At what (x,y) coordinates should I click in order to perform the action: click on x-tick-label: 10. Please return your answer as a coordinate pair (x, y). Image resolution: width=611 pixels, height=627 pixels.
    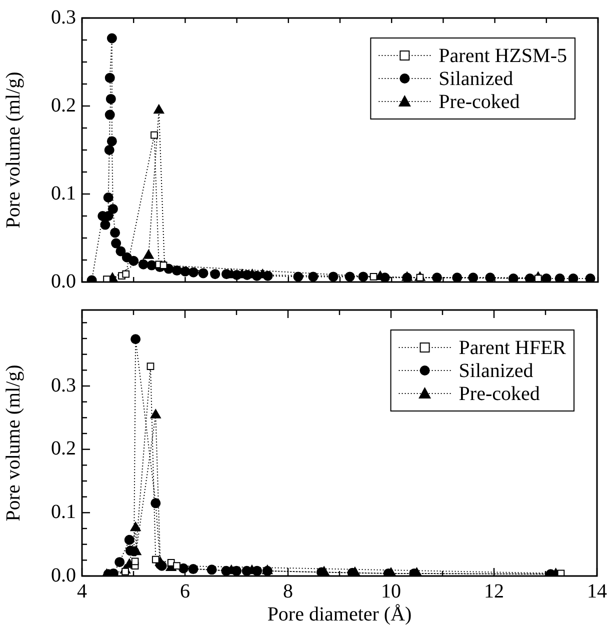
    Looking at the image, I should click on (391, 591).